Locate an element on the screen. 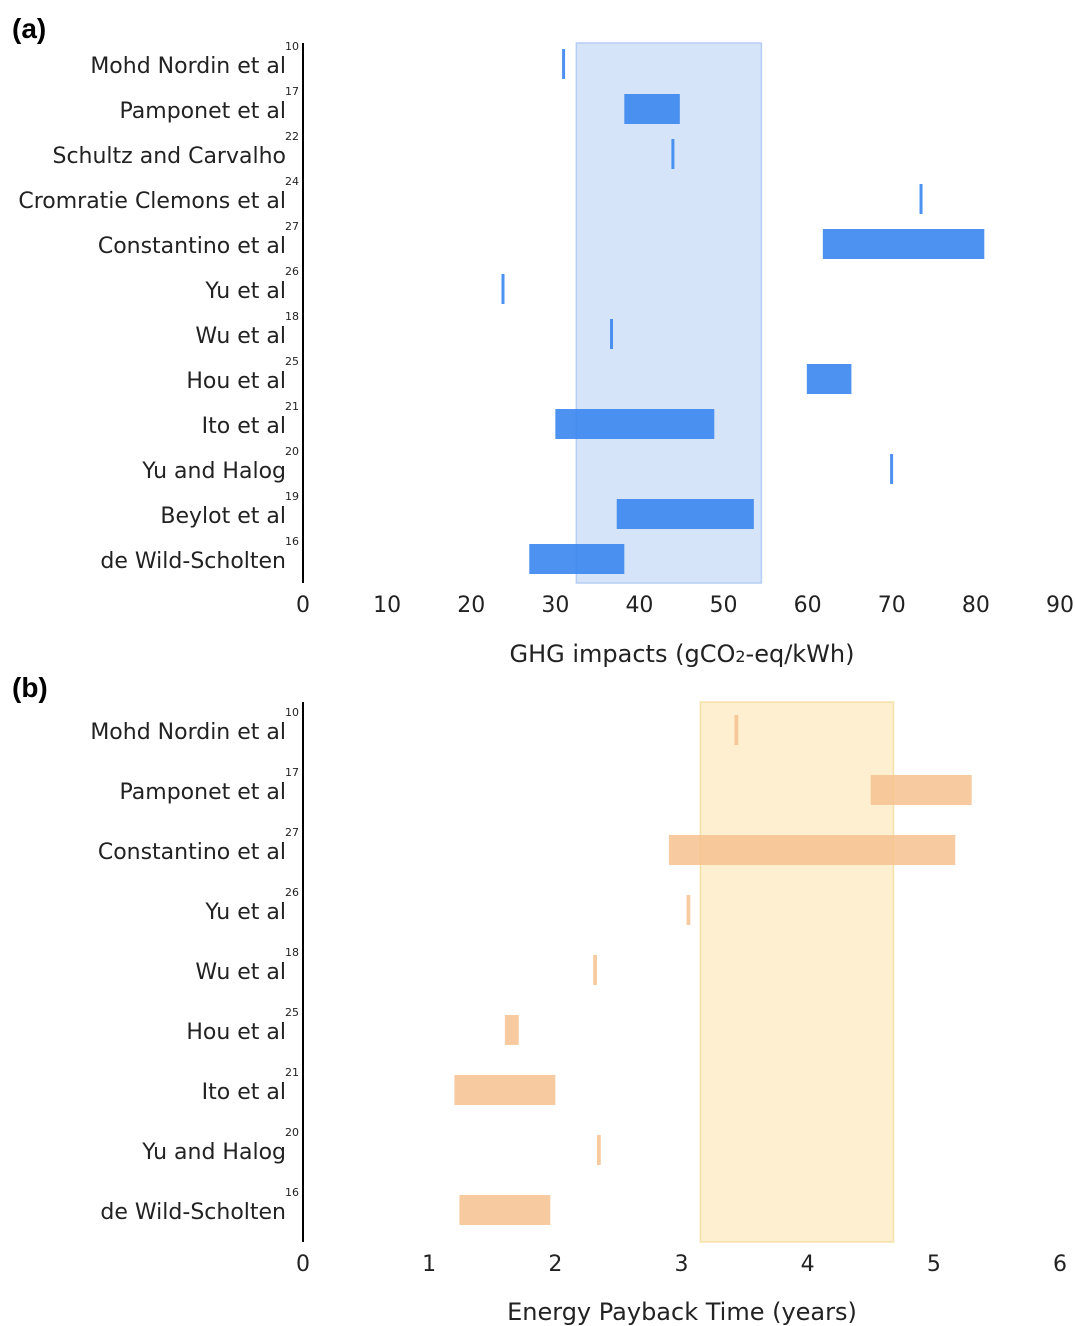  x-axis-title-part: -eq/kWh) is located at coordinates (800, 654).